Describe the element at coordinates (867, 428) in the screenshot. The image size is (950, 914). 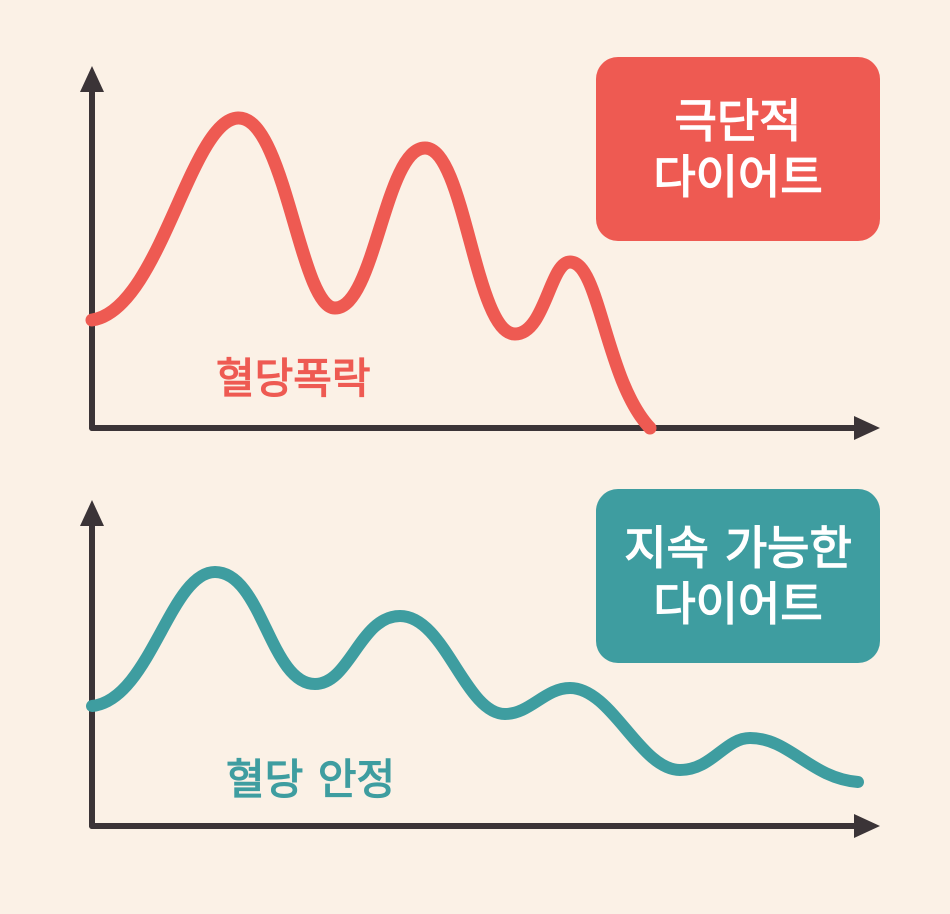
I see `top-x-arrow-icon` at that location.